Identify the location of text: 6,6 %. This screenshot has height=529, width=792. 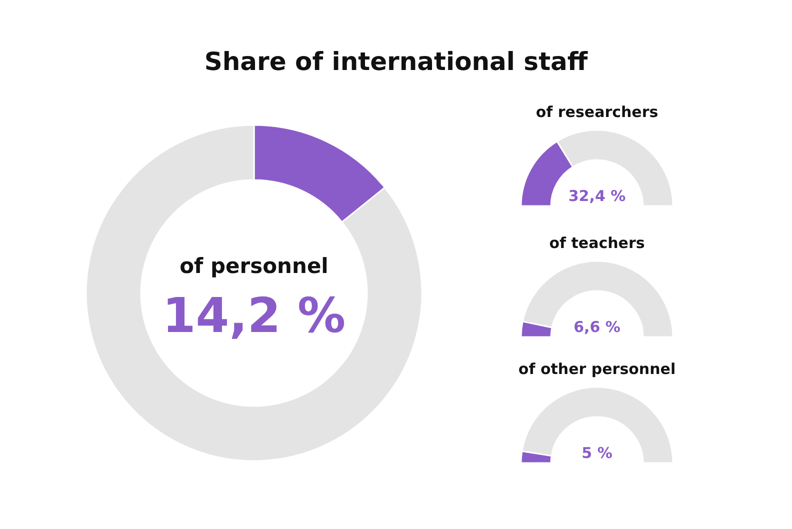
(597, 327).